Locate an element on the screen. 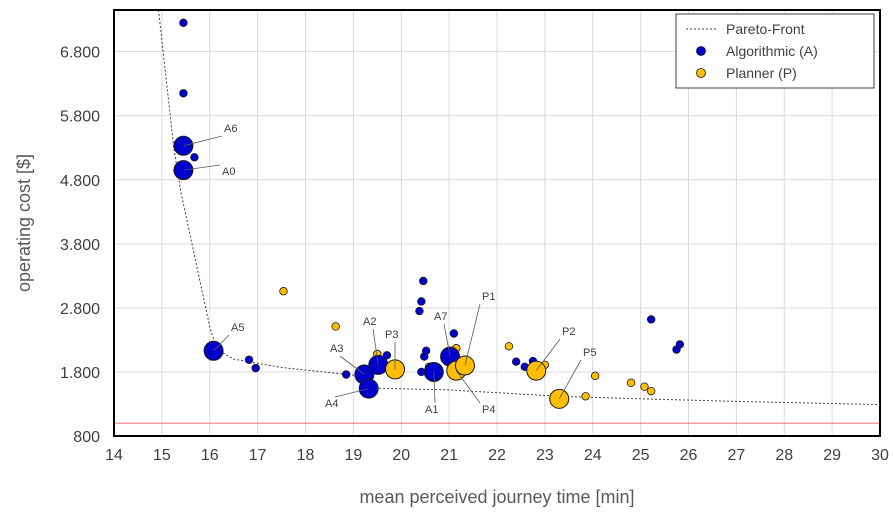 The image size is (893, 512). x-tick-label: 20 is located at coordinates (401, 455).